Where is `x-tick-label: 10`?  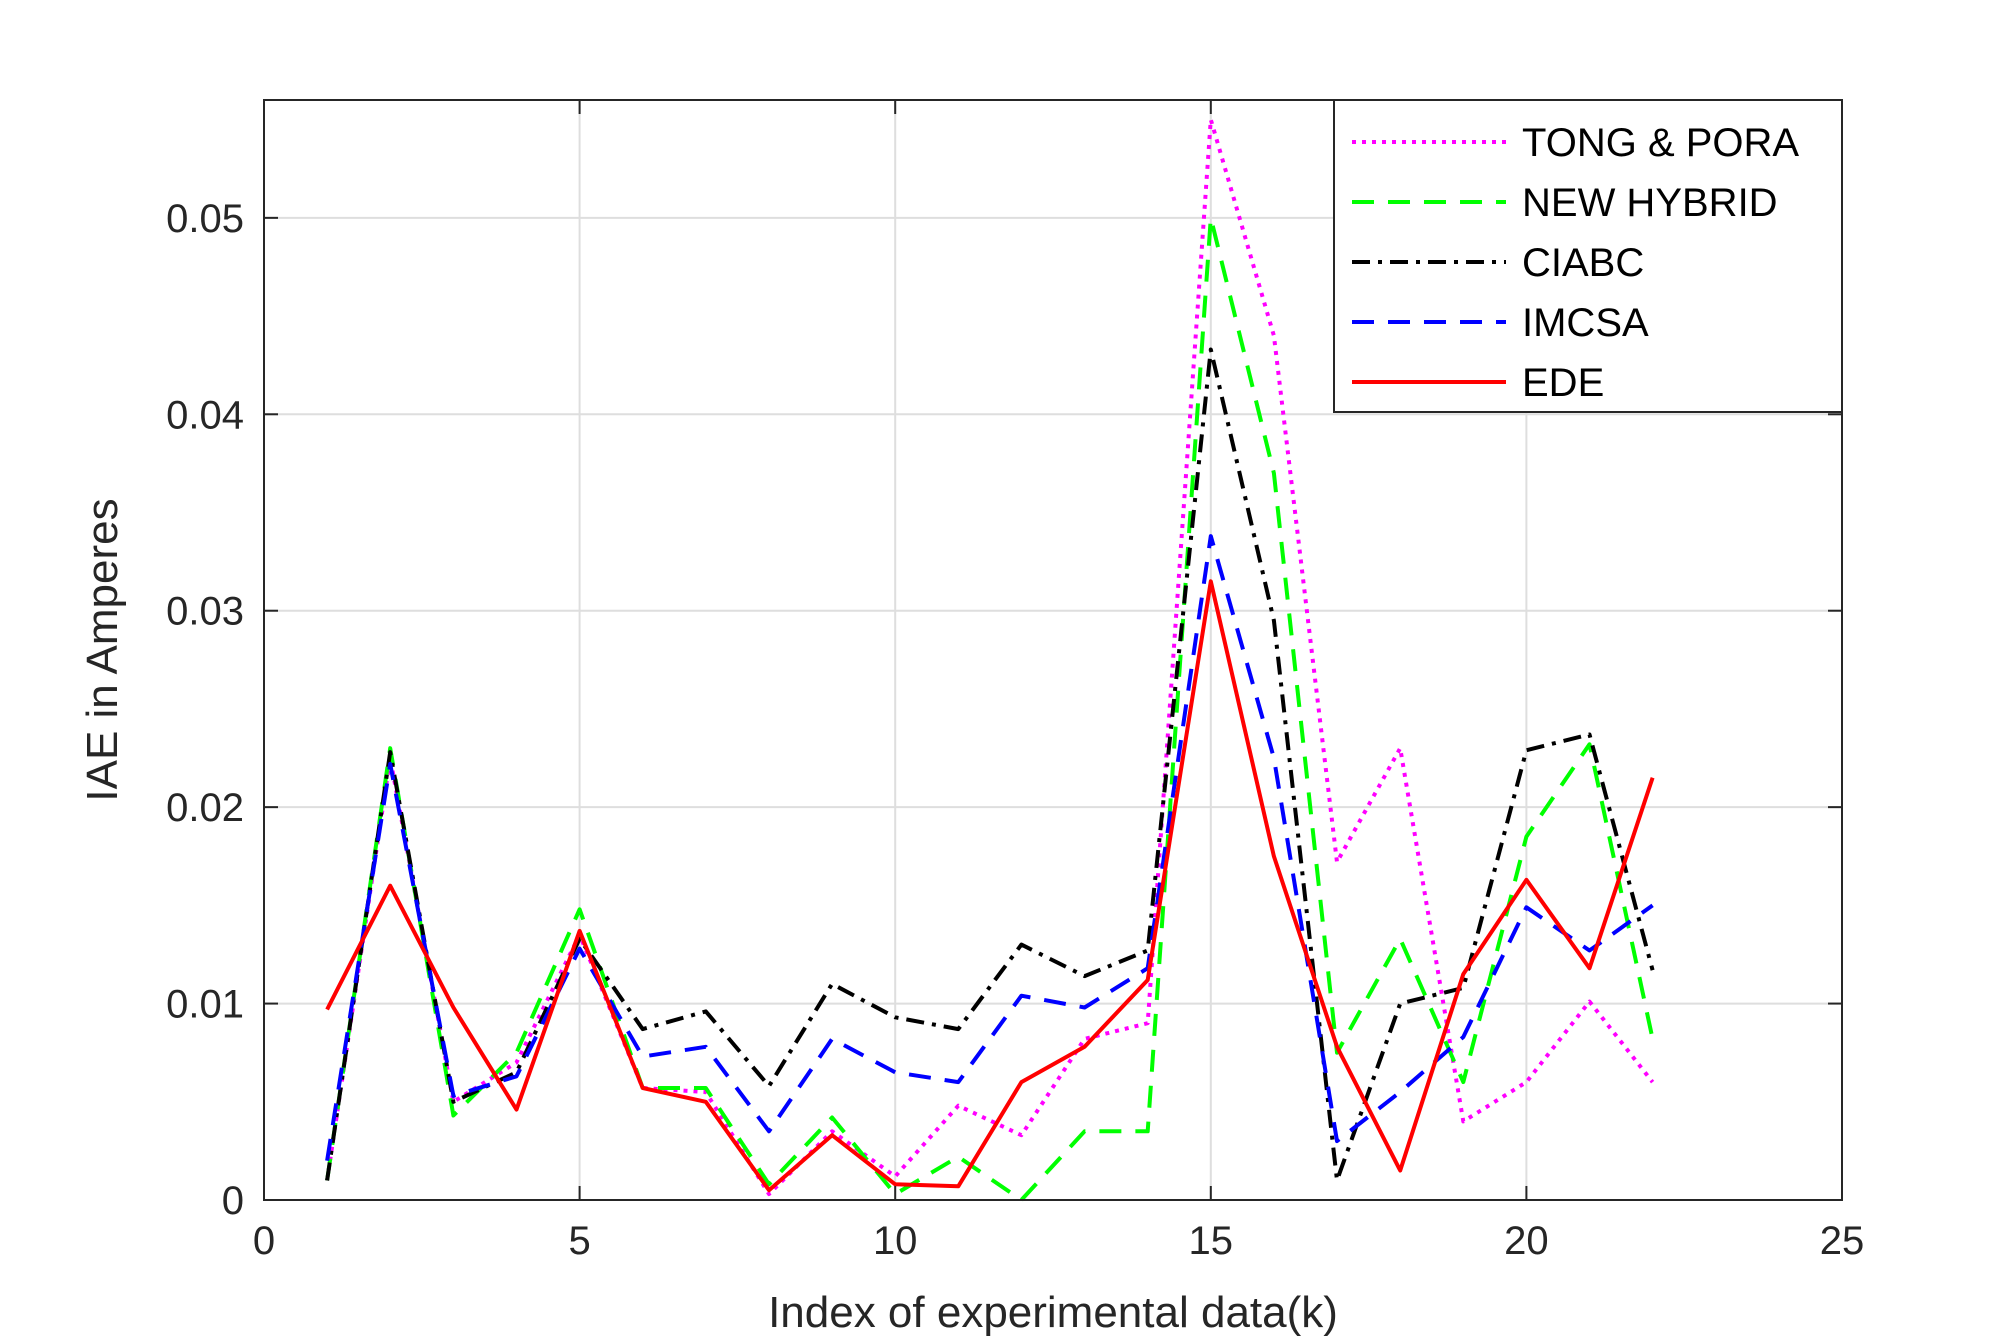
x-tick-label: 10 is located at coordinates (895, 1241).